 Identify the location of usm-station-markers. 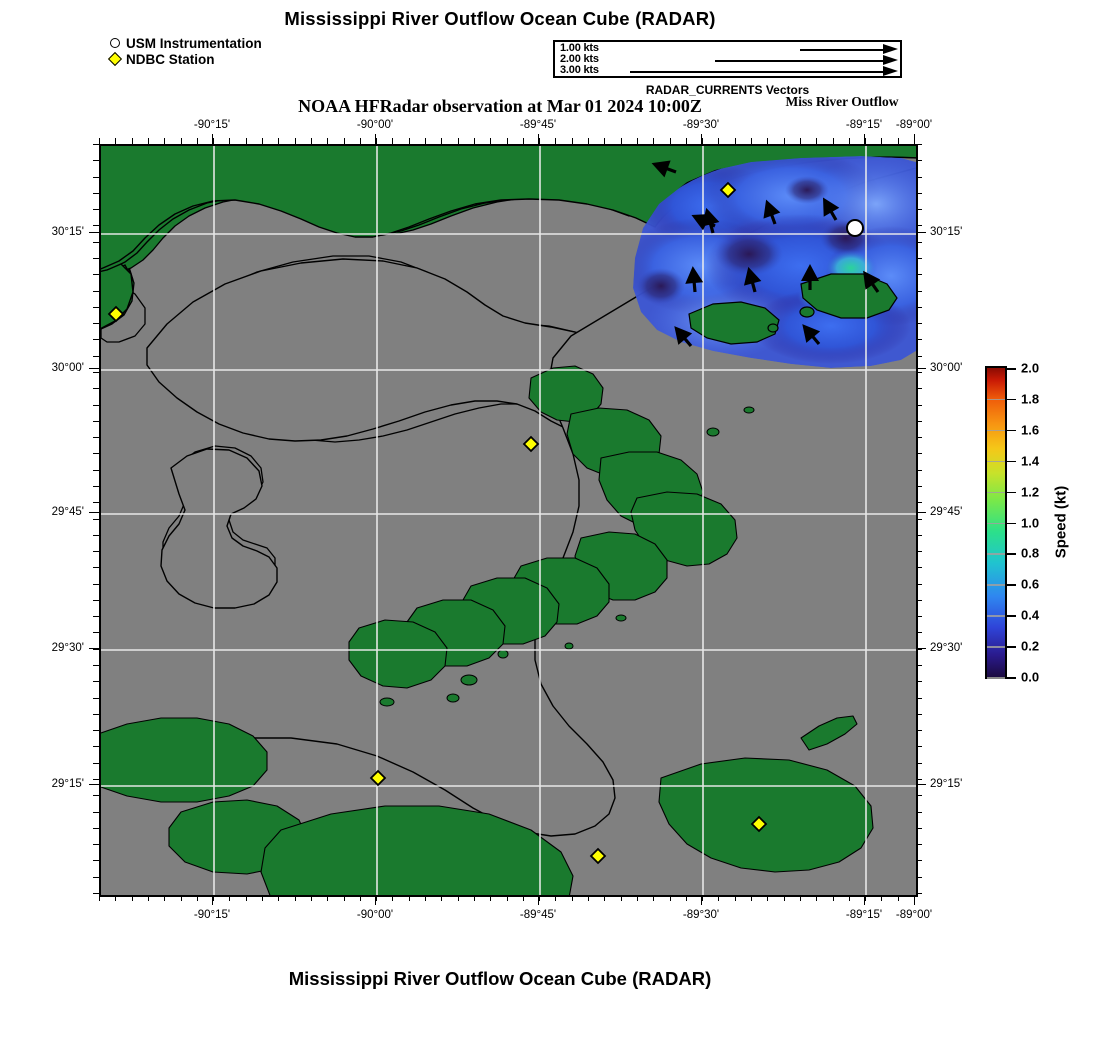
(855, 228).